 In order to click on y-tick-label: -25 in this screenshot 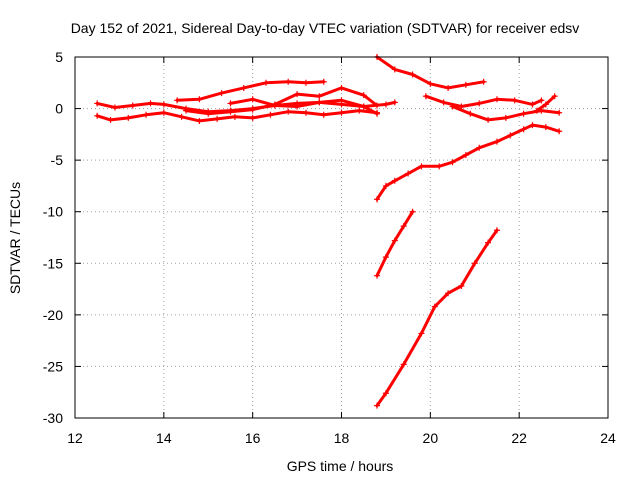, I will do `click(53, 366)`.